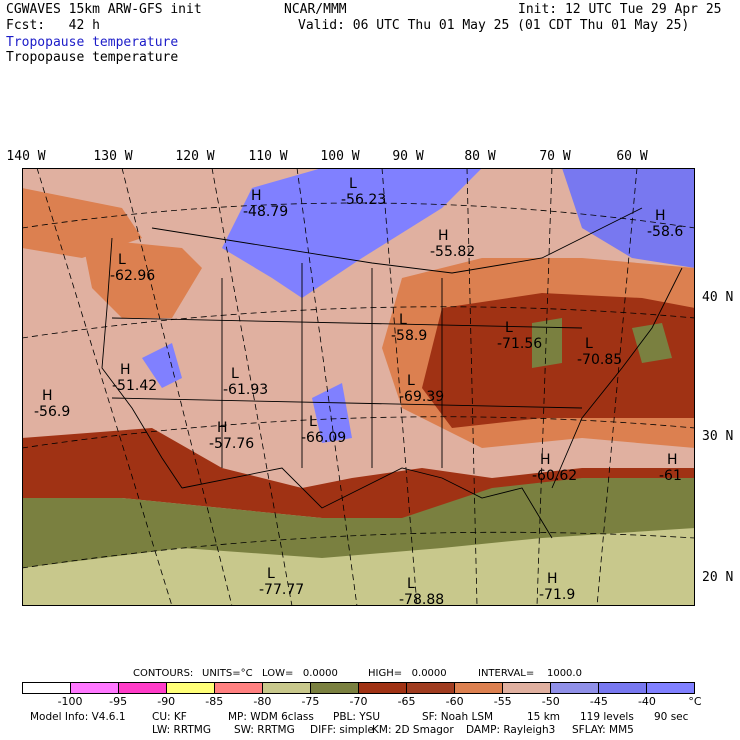 The image size is (740, 740). What do you see at coordinates (357, 717) in the screenshot?
I see `model-info-item: PBL: YSU` at bounding box center [357, 717].